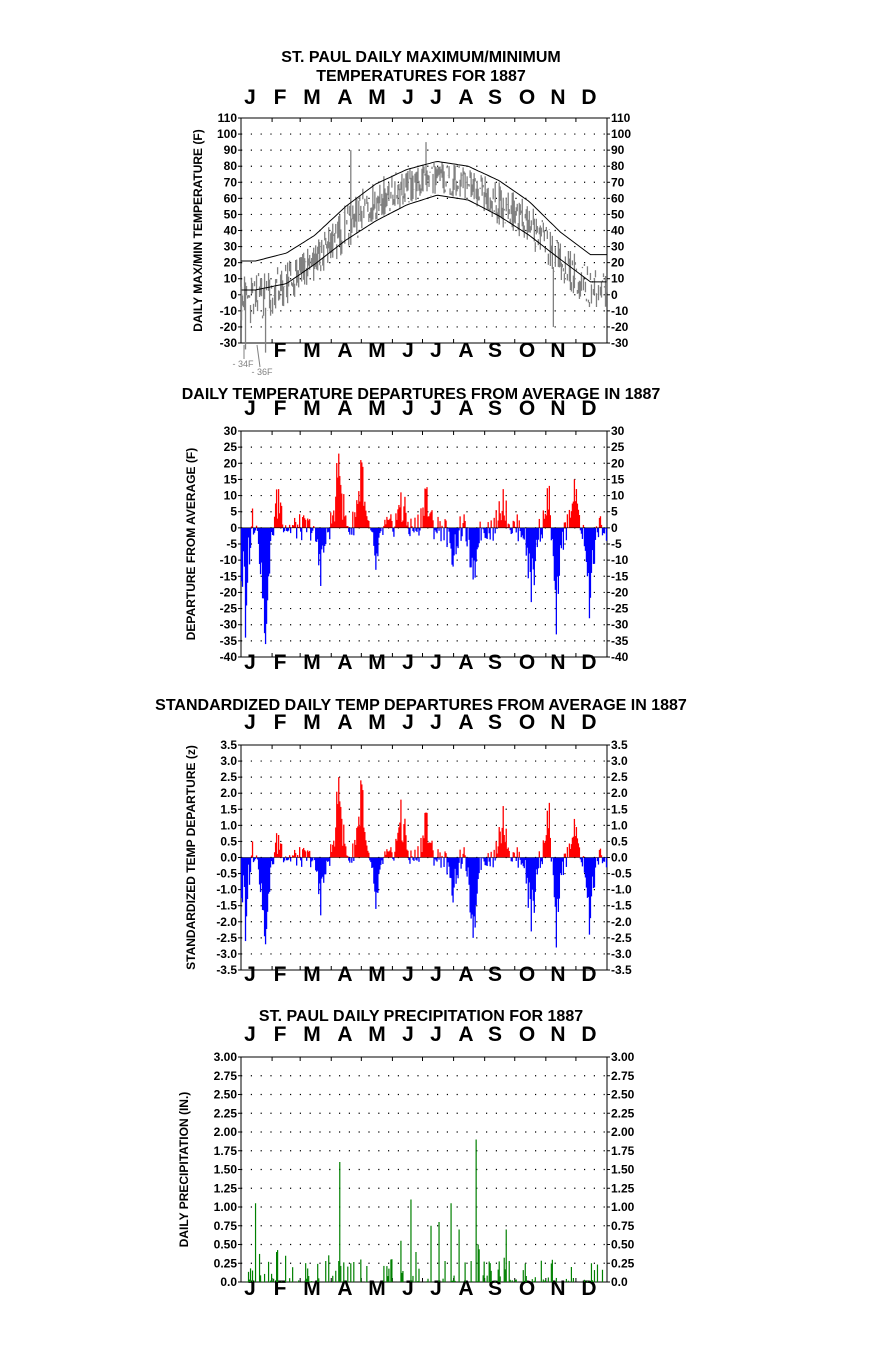  I want to click on y-tick-label-left: -1.0, so click(226, 890).